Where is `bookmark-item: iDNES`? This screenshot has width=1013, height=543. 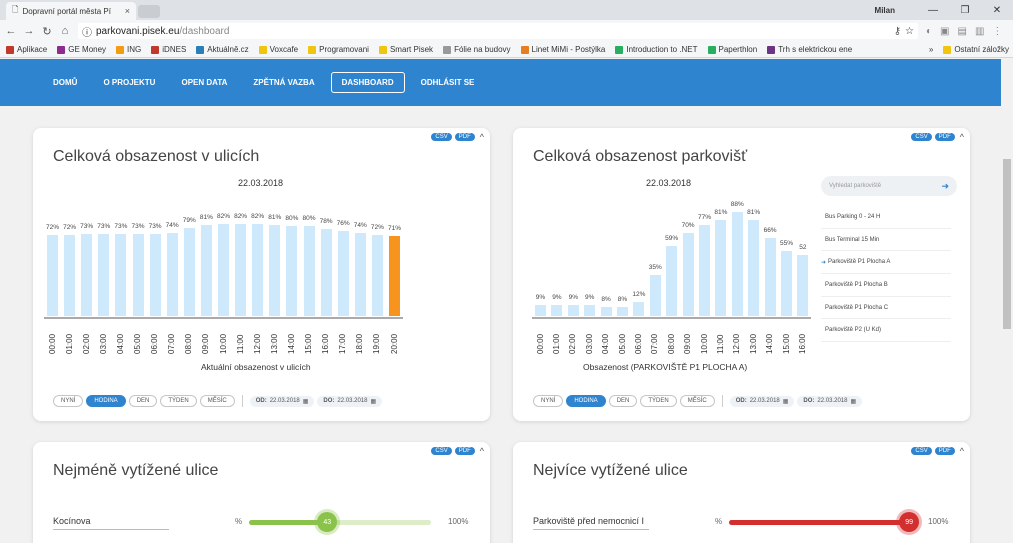 bookmark-item: iDNES is located at coordinates (168, 49).